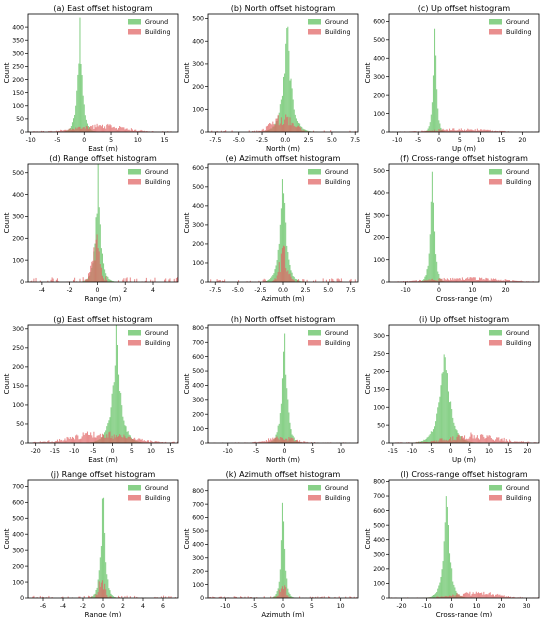  Describe the element at coordinates (406, 290) in the screenshot. I see `x-tick-label: -10` at that location.